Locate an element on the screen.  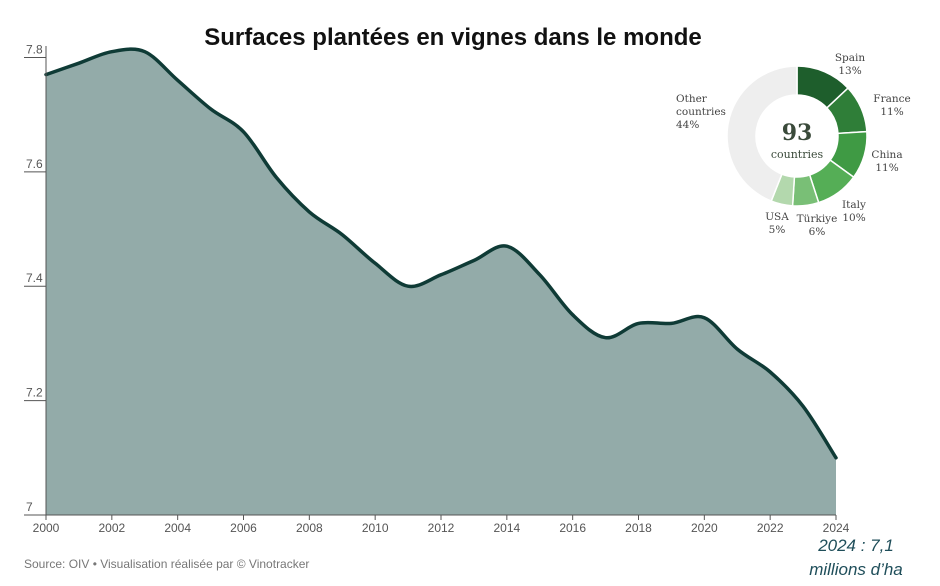
donut-slice-other-countries is located at coordinates (762, 134).